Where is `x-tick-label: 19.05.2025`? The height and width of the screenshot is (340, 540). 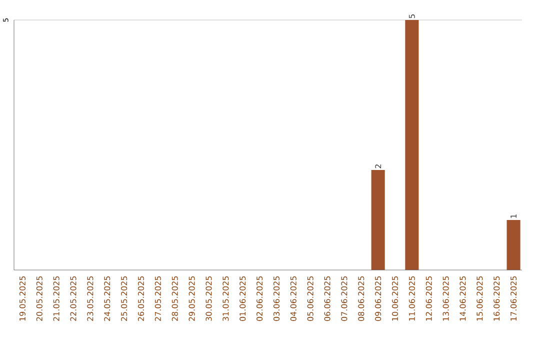
x-tick-label: 19.05.2025 is located at coordinates (22, 298).